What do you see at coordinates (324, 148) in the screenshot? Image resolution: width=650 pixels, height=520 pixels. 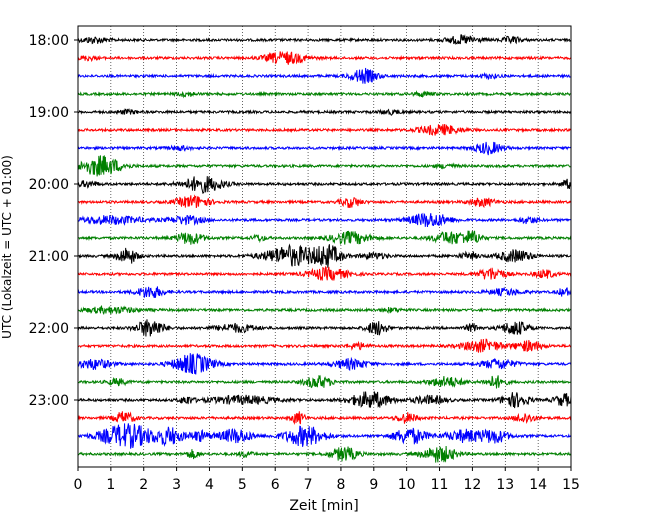 I see `trace-19:30` at bounding box center [324, 148].